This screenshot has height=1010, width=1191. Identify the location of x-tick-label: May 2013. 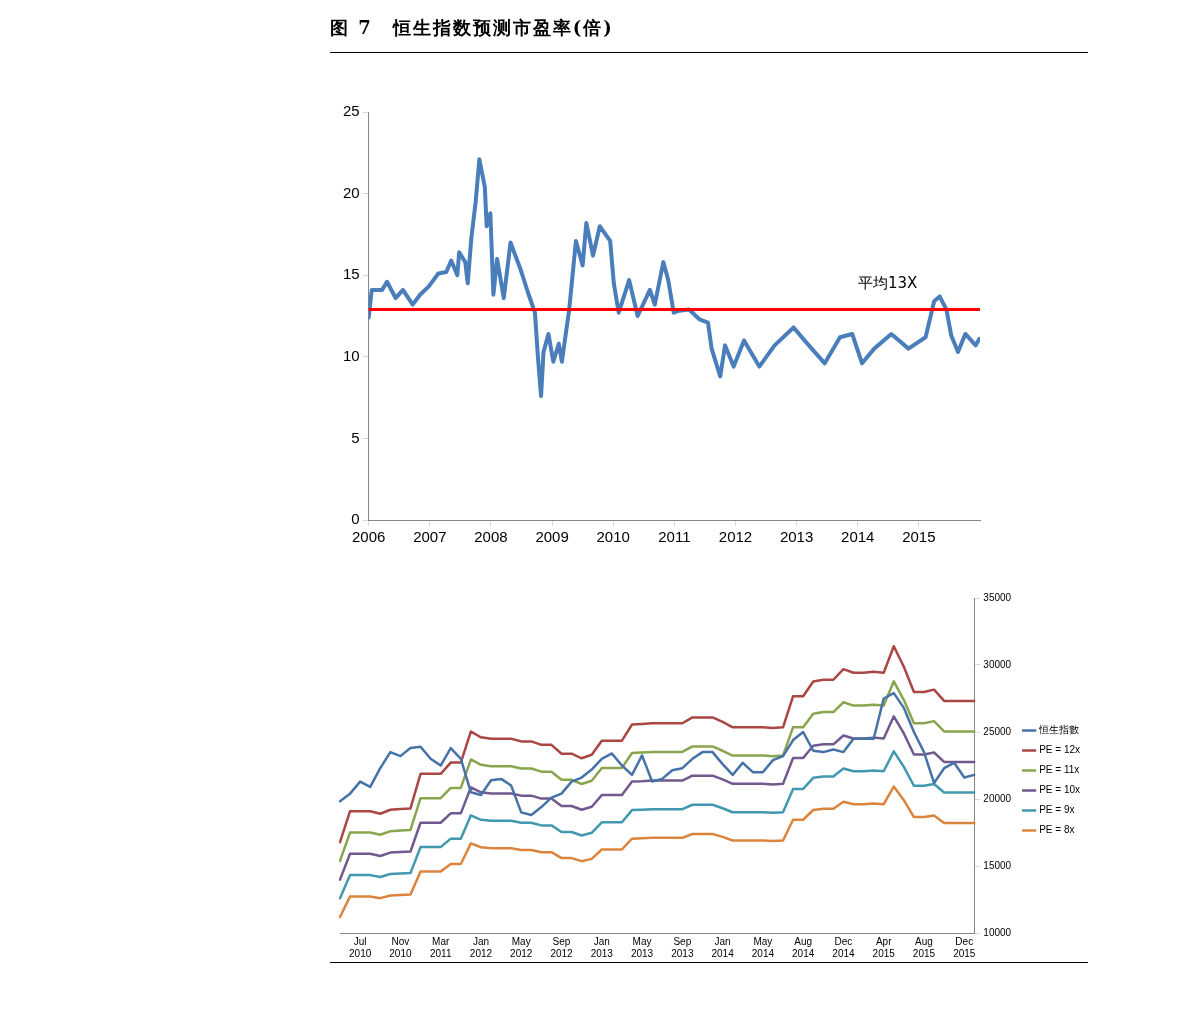
(642, 947).